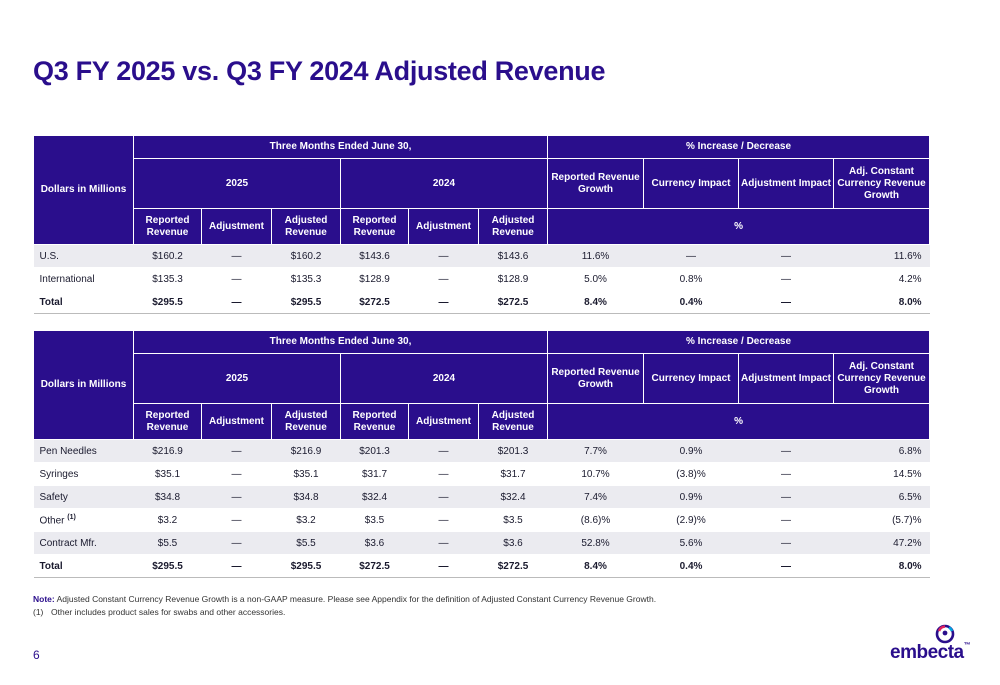 This screenshot has width=1000, height=685. What do you see at coordinates (691, 566) in the screenshot?
I see `table-cell: 0.4%` at bounding box center [691, 566].